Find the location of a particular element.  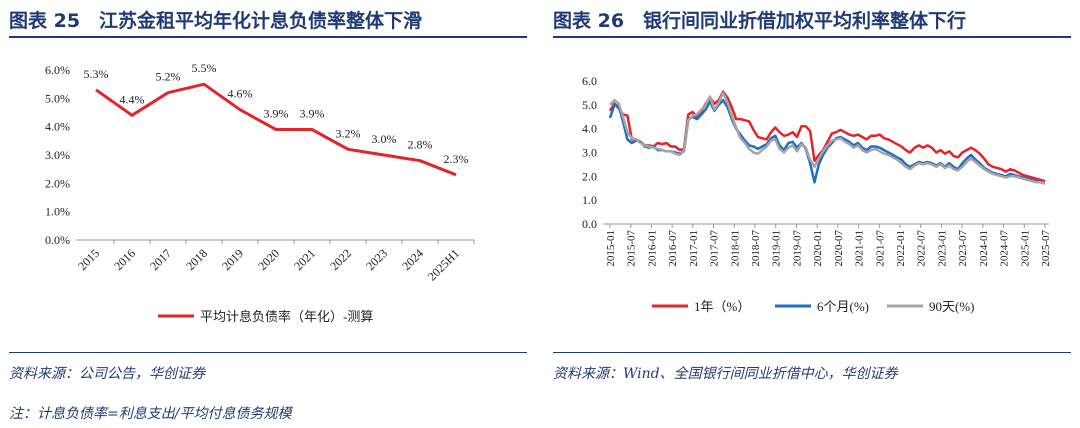

left-title-rule is located at coordinates (268, 37).